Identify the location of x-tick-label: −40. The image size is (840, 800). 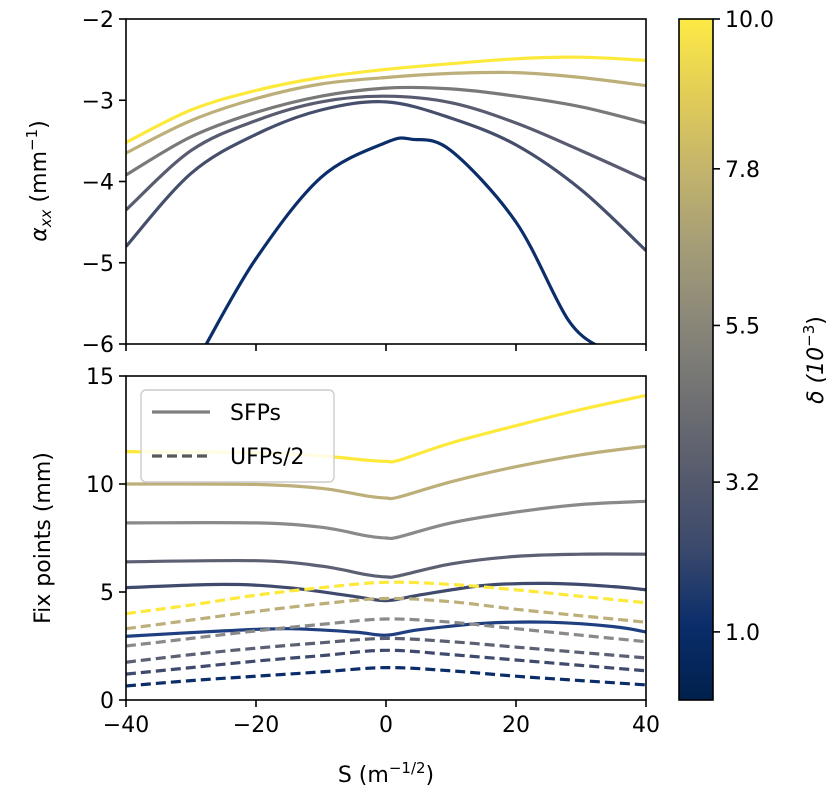
(126, 725).